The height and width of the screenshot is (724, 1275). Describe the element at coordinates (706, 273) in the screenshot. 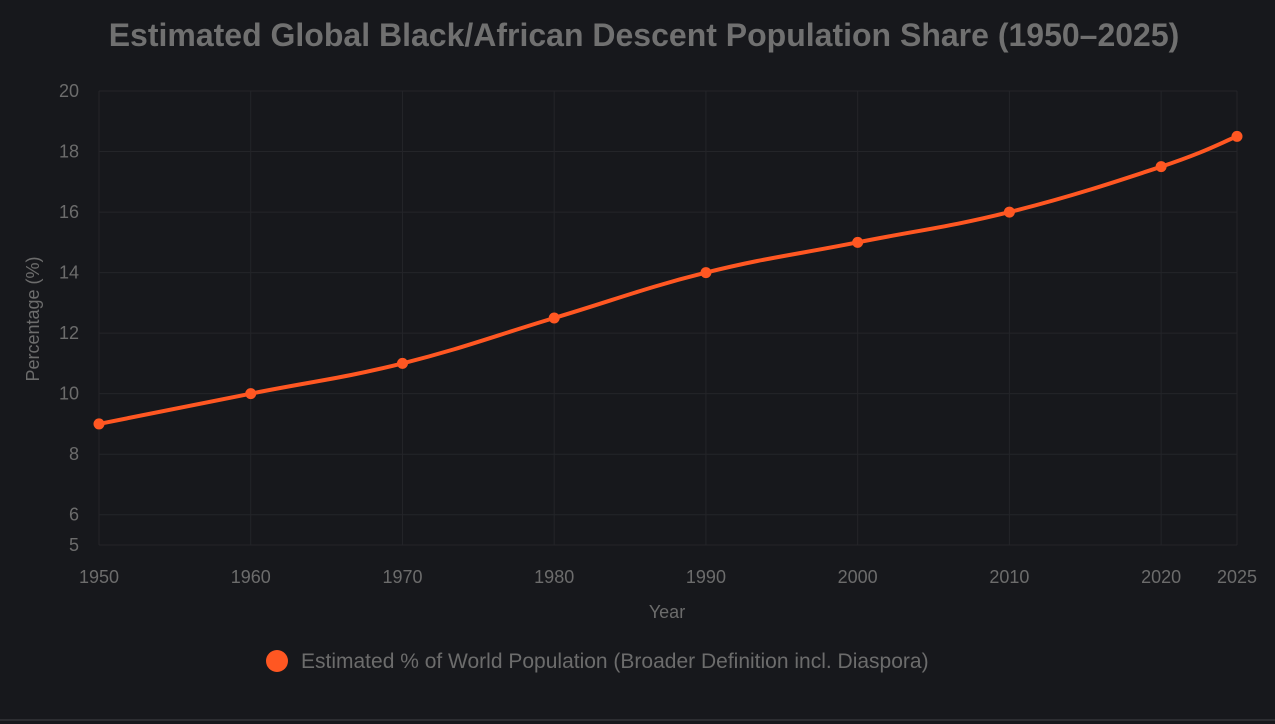

I see `data-point-1990` at that location.